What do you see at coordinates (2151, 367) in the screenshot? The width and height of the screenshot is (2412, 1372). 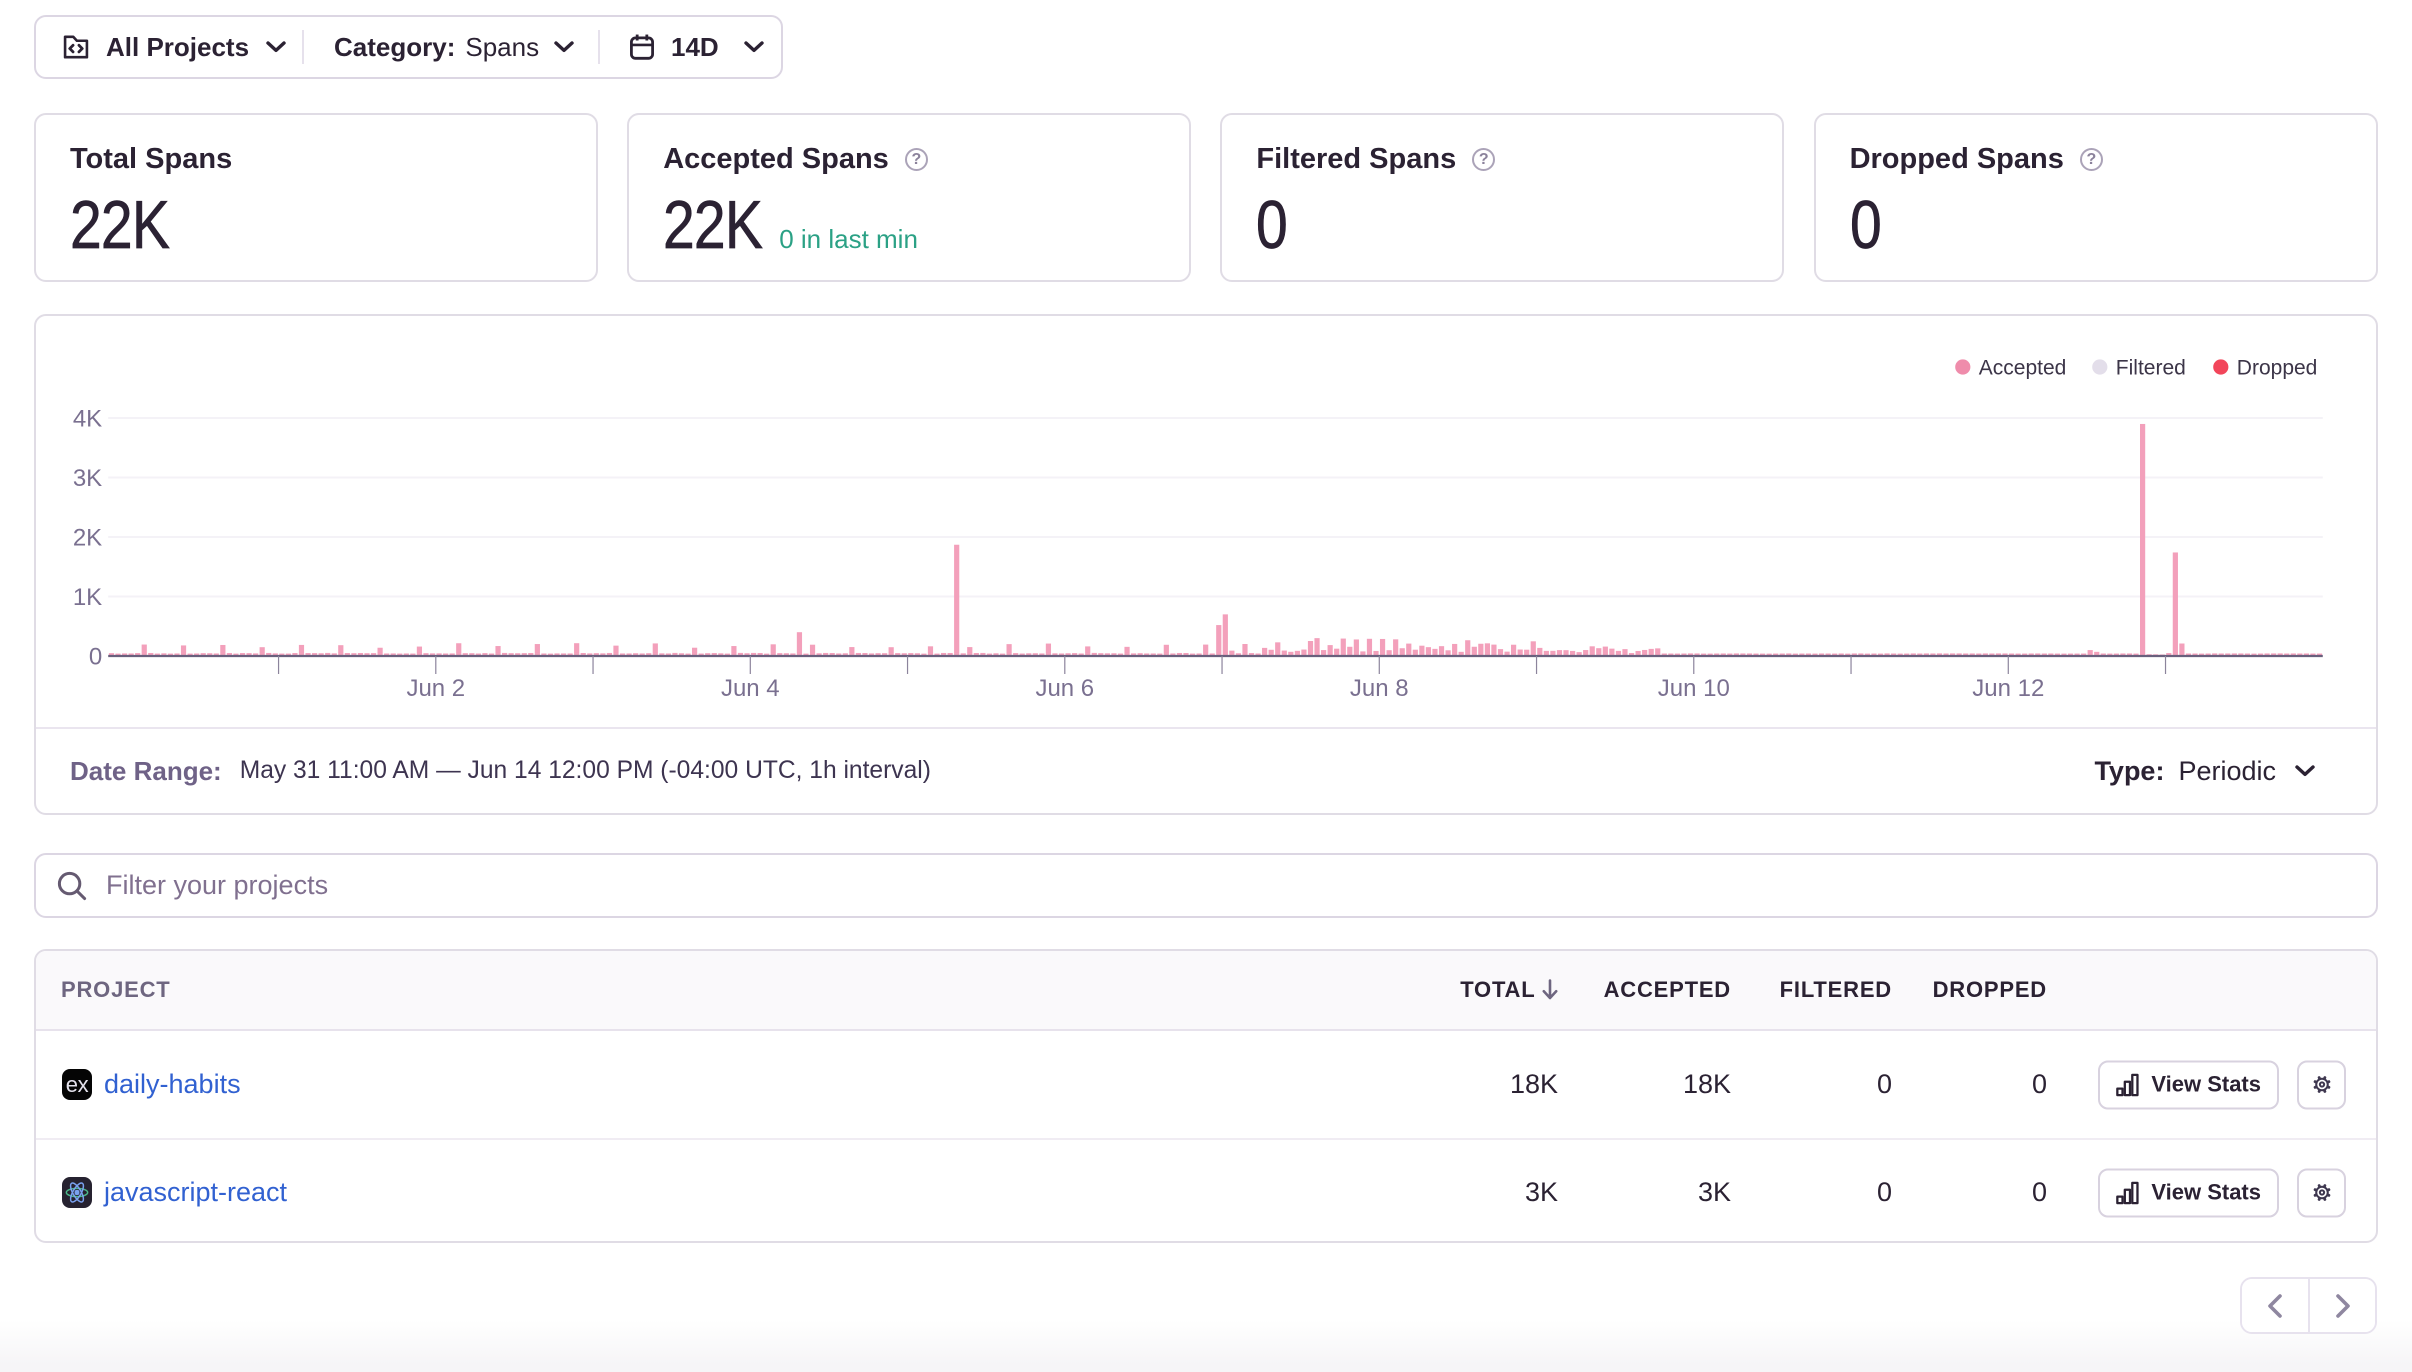 I see `svg-text: Filtered` at bounding box center [2151, 367].